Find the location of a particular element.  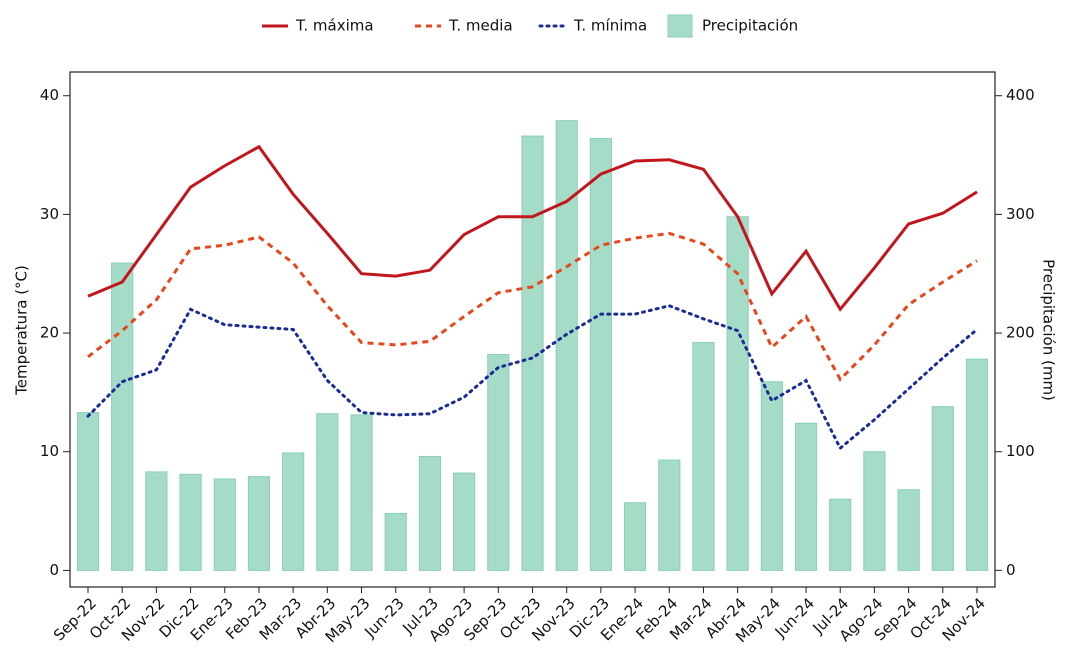

y-tick-label: 20 is located at coordinates (49, 333).